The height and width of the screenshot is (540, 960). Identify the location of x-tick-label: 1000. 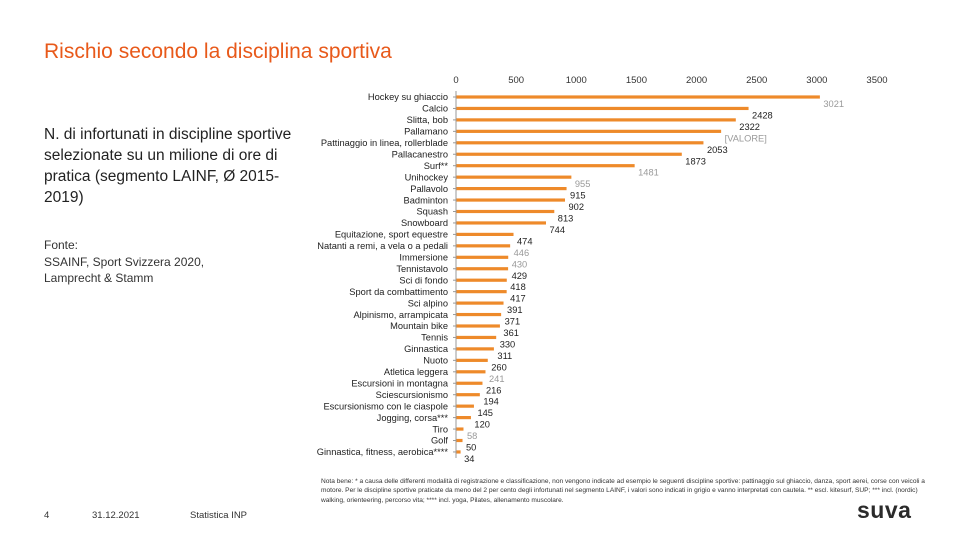
(576, 80).